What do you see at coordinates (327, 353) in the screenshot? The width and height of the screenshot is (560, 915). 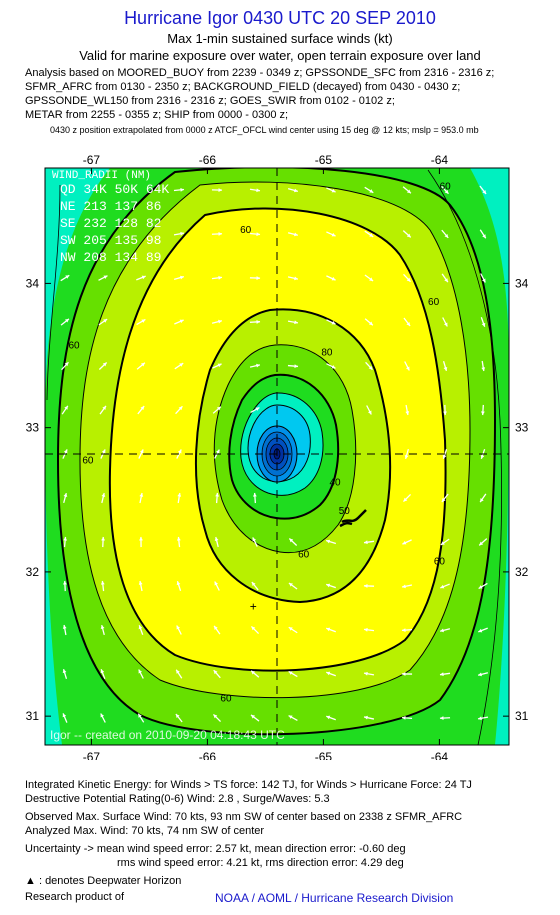 I see `contour-label: 80` at bounding box center [327, 353].